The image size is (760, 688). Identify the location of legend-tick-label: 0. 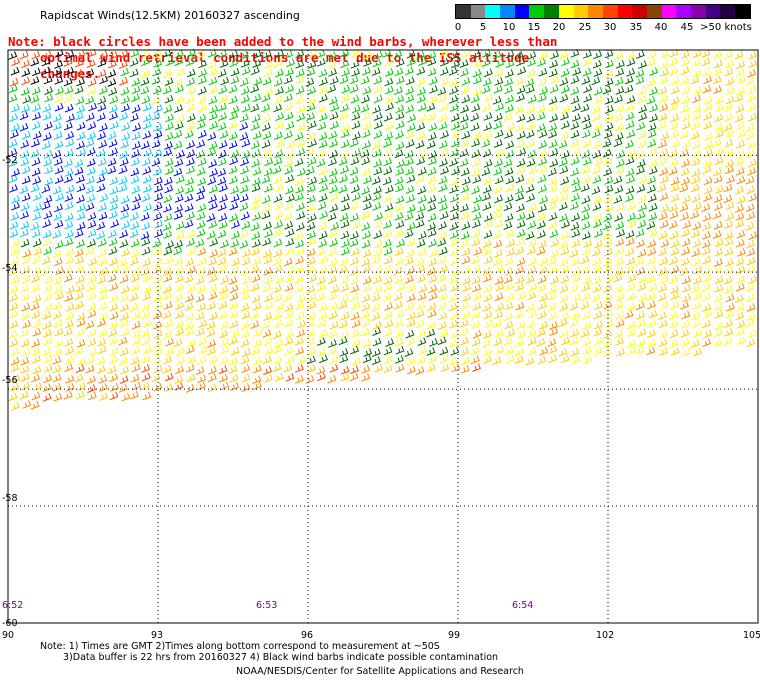
(458, 27).